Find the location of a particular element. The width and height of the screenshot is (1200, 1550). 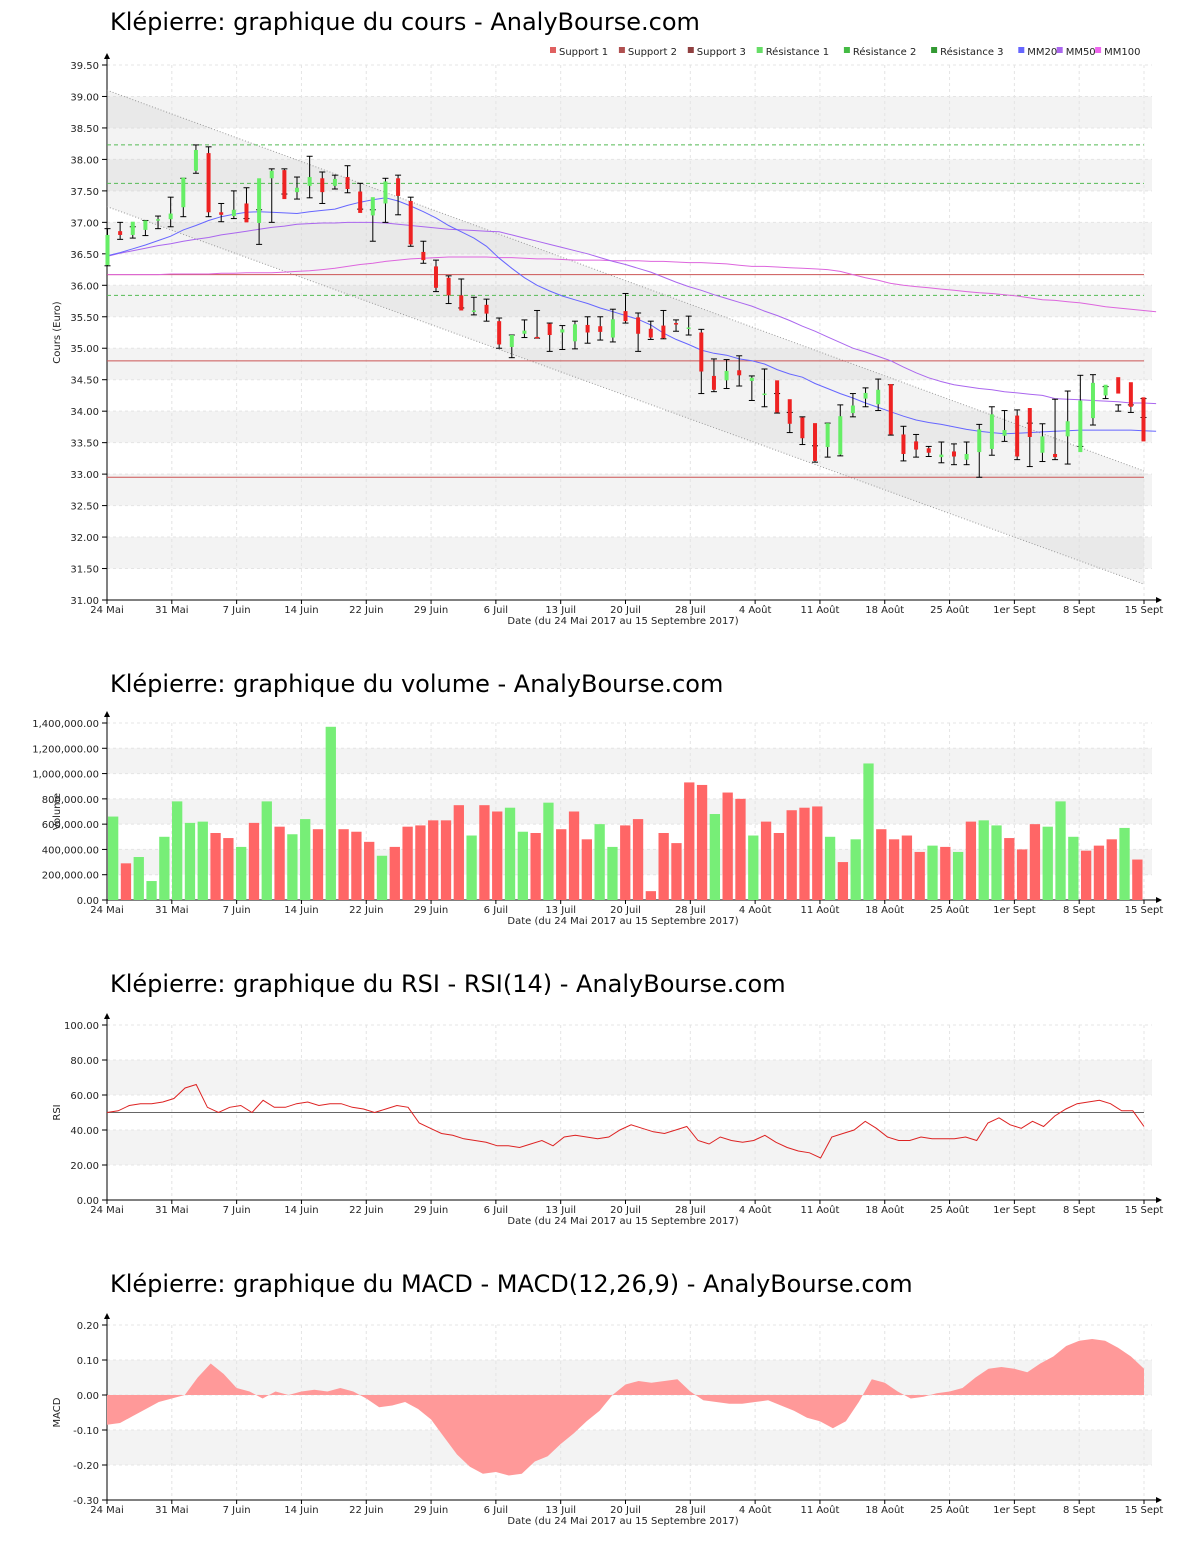

rsi-x-tick-label: 11 Août is located at coordinates (819, 1210).